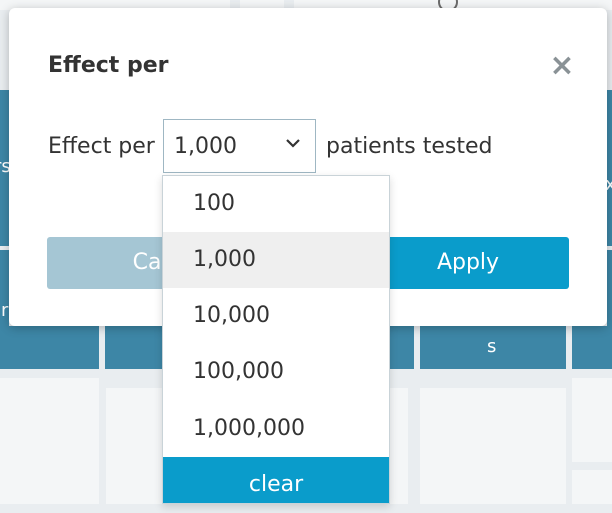  What do you see at coordinates (276, 480) in the screenshot?
I see `clear-button: clear` at bounding box center [276, 480].